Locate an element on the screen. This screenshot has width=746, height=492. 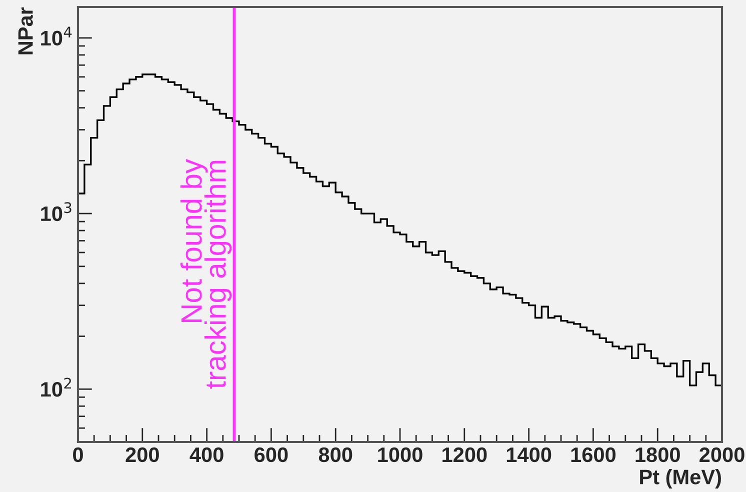
y-tick-label: 10$^{4}$ is located at coordinates (56, 36).